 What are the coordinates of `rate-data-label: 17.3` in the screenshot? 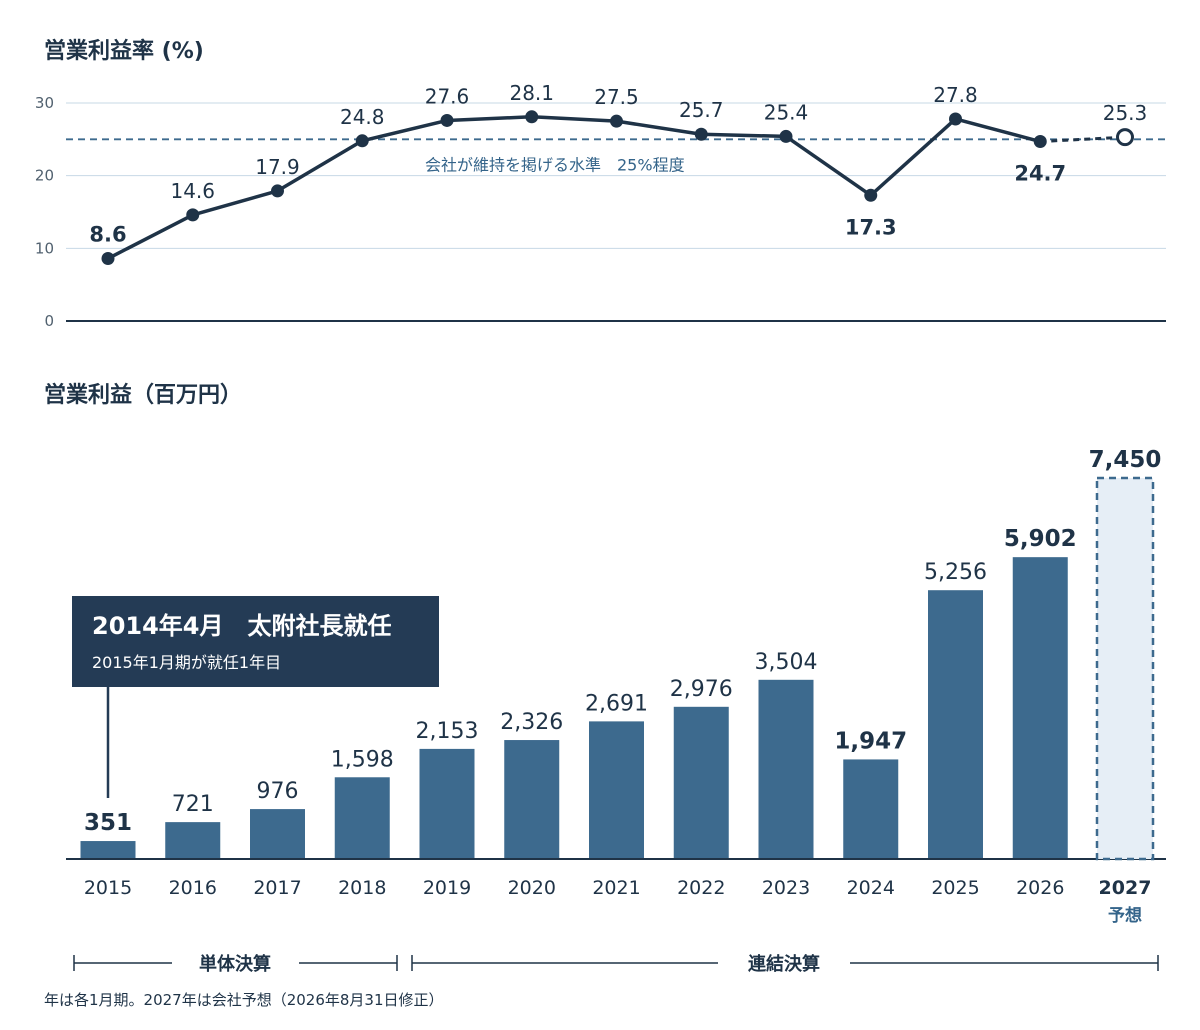 It's located at (871, 227).